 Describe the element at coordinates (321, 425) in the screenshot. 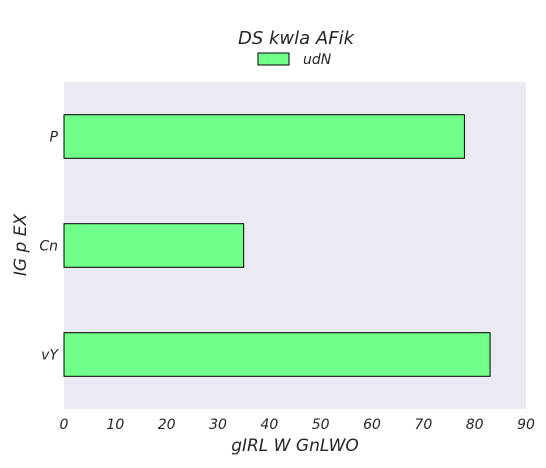

I see `x-tick-label: 50` at that location.